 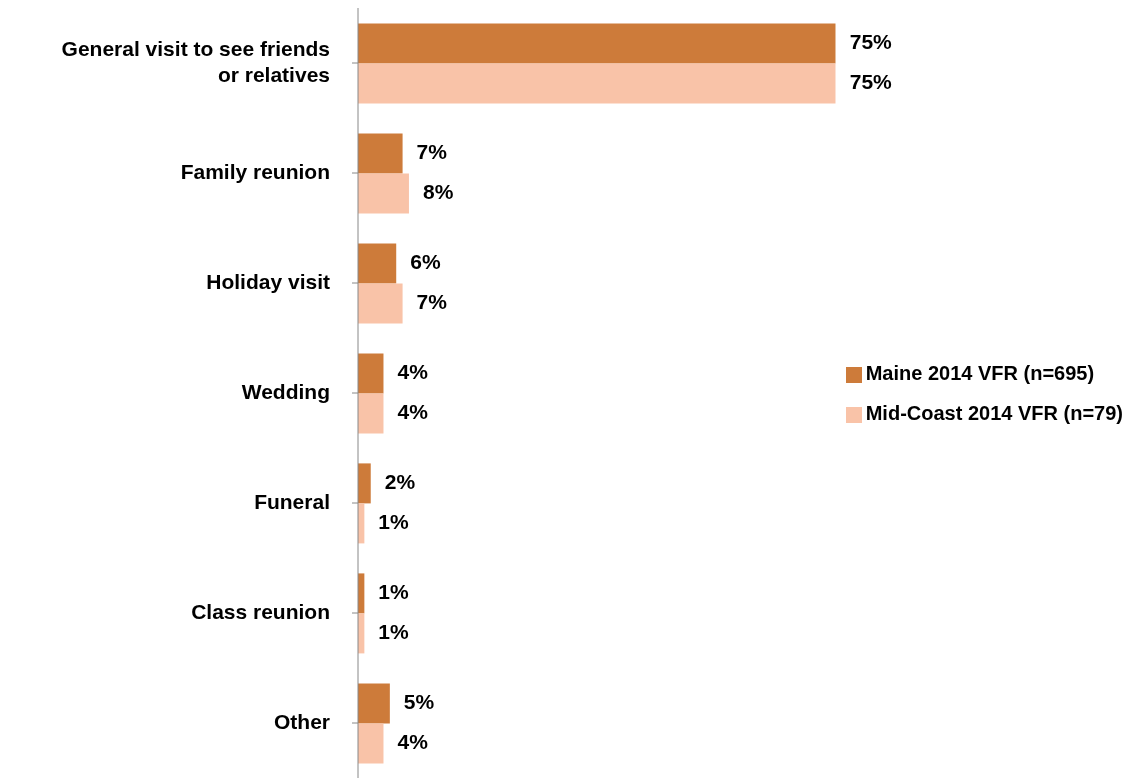 I want to click on y-tick-label: General visit to see friends or relatives, so click(x=195, y=61).